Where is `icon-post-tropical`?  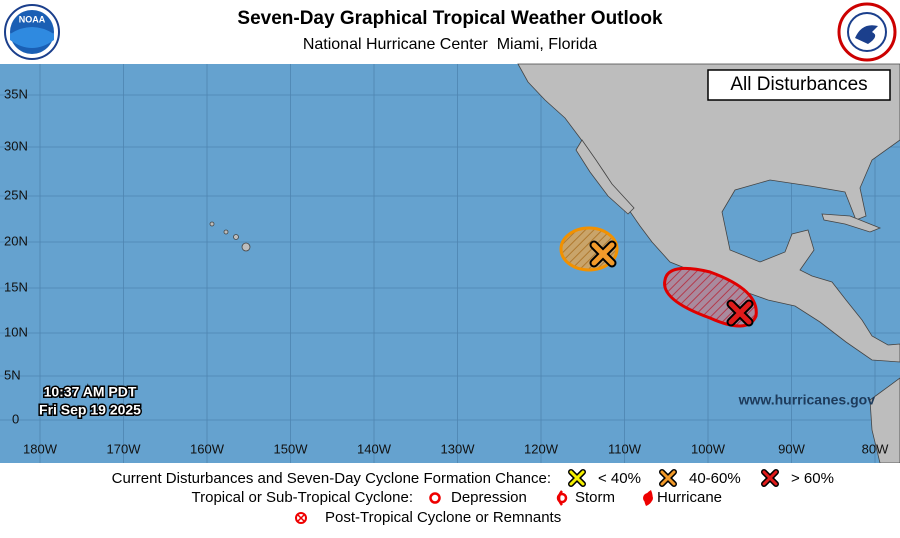 icon-post-tropical is located at coordinates (301, 518).